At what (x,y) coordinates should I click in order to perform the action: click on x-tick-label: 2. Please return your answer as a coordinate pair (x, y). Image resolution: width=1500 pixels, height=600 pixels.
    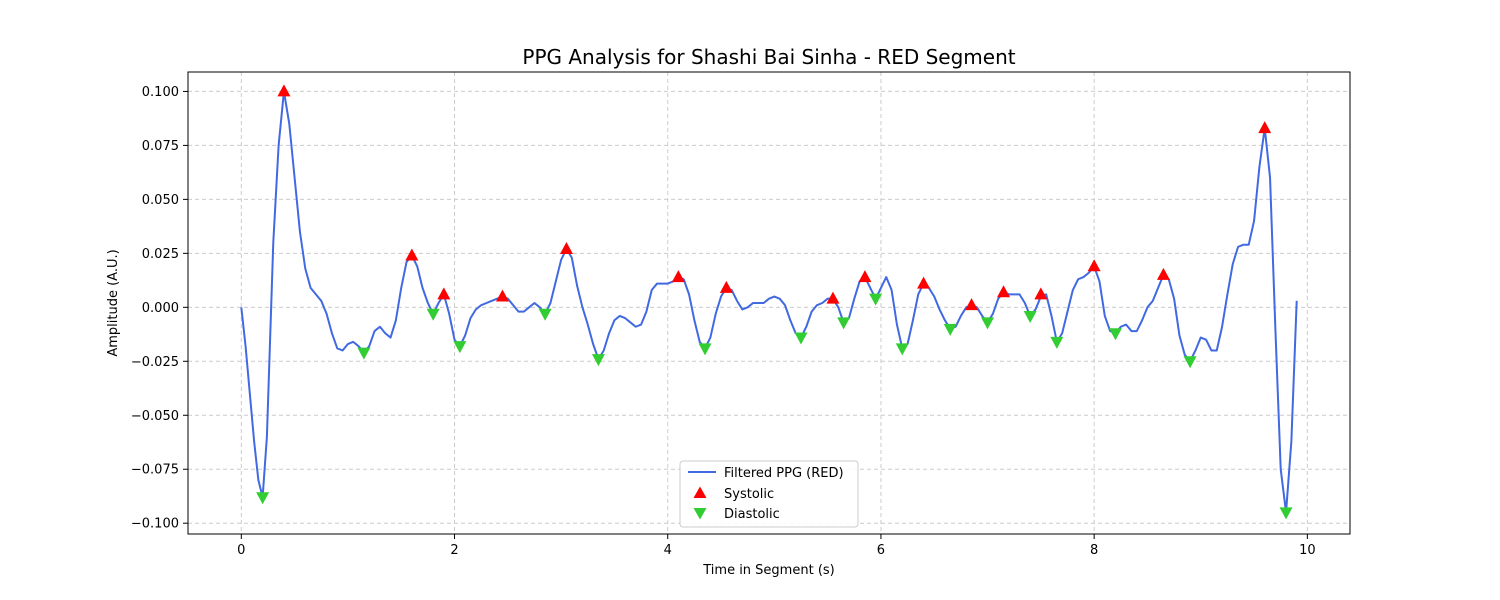
    Looking at the image, I should click on (454, 550).